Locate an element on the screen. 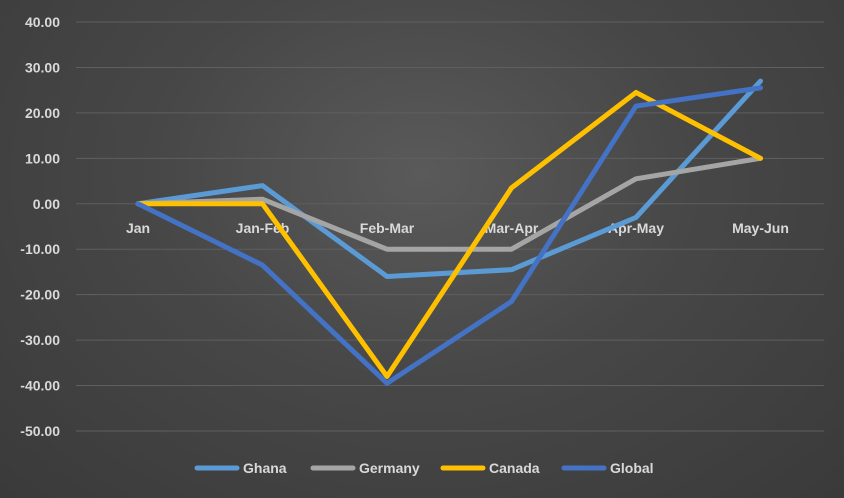 This screenshot has height=498, width=844. y-tick-label: -50.00 is located at coordinates (40, 431).